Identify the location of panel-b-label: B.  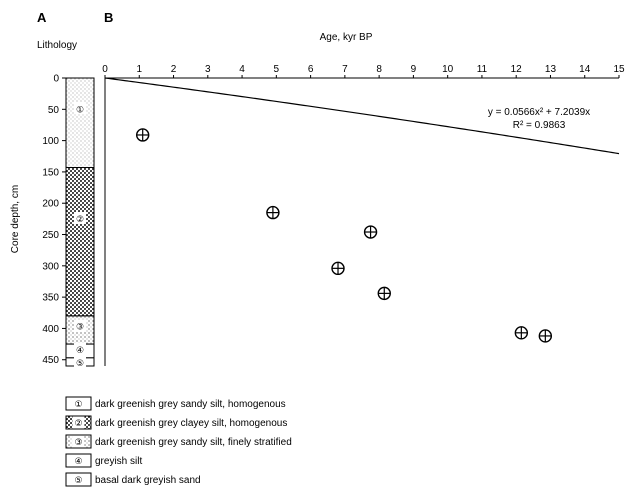
(108, 17).